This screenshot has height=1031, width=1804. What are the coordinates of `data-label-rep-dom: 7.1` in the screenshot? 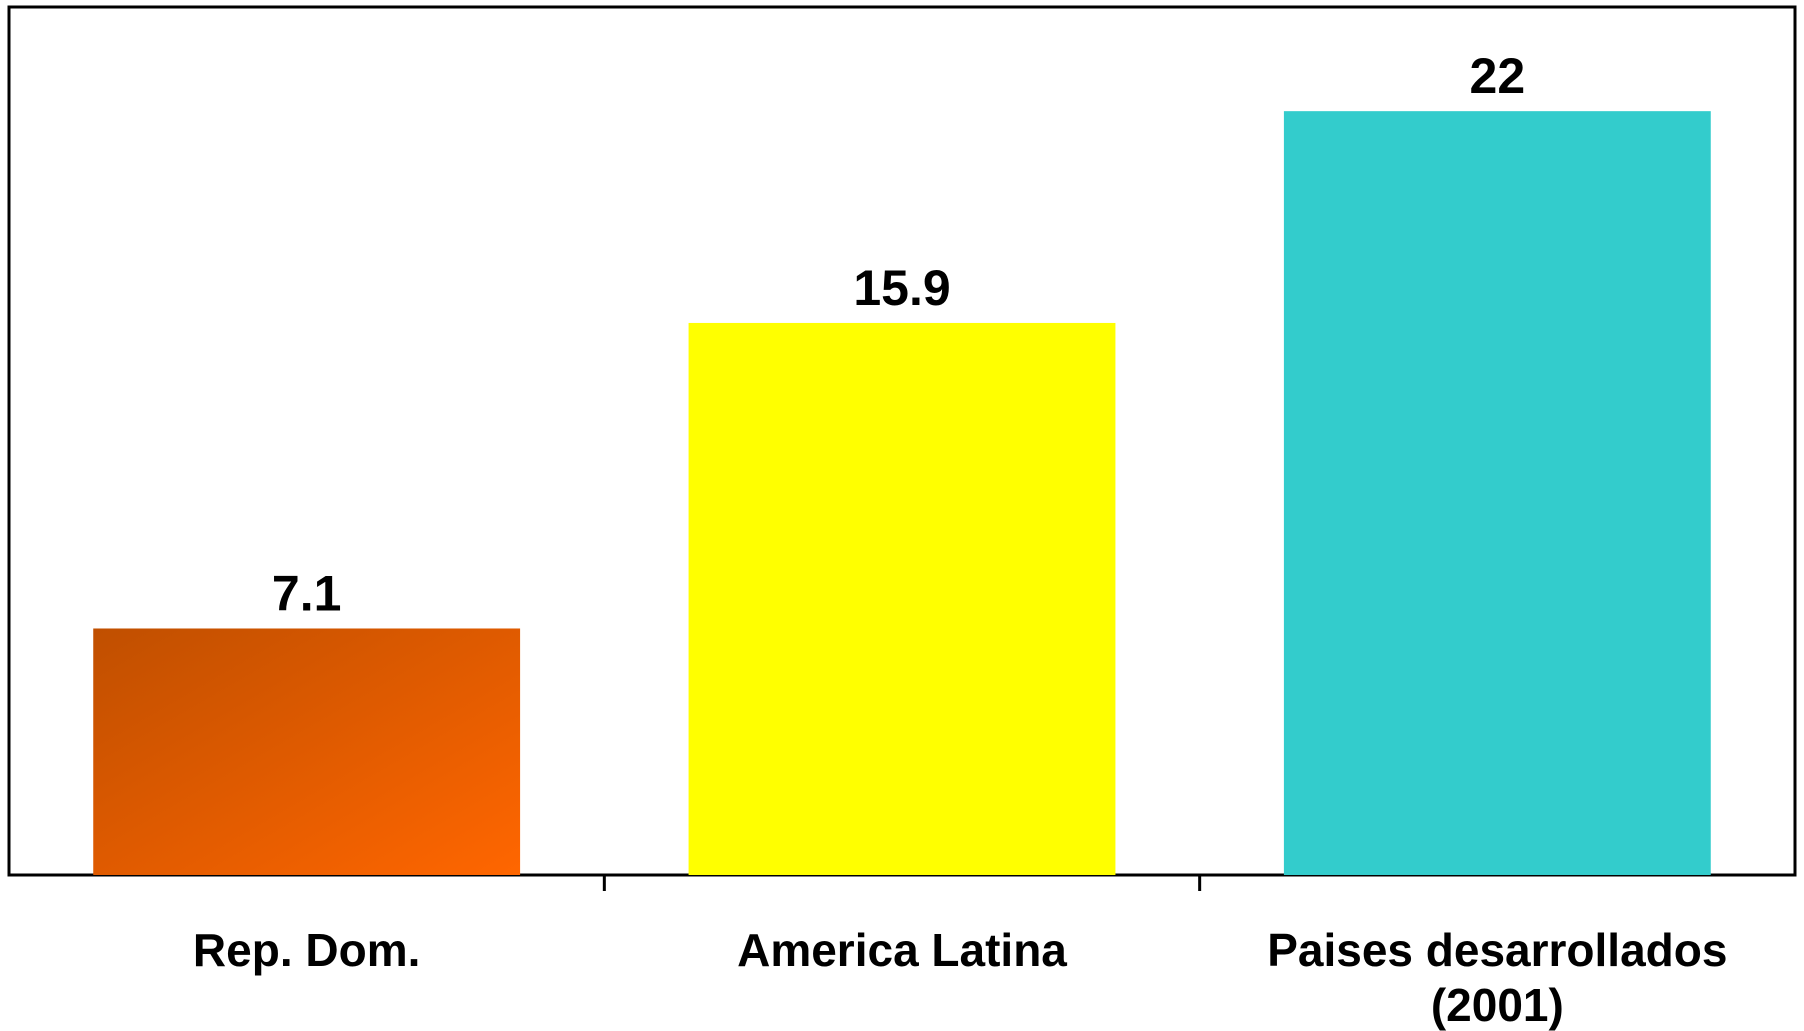 It's located at (307, 593).